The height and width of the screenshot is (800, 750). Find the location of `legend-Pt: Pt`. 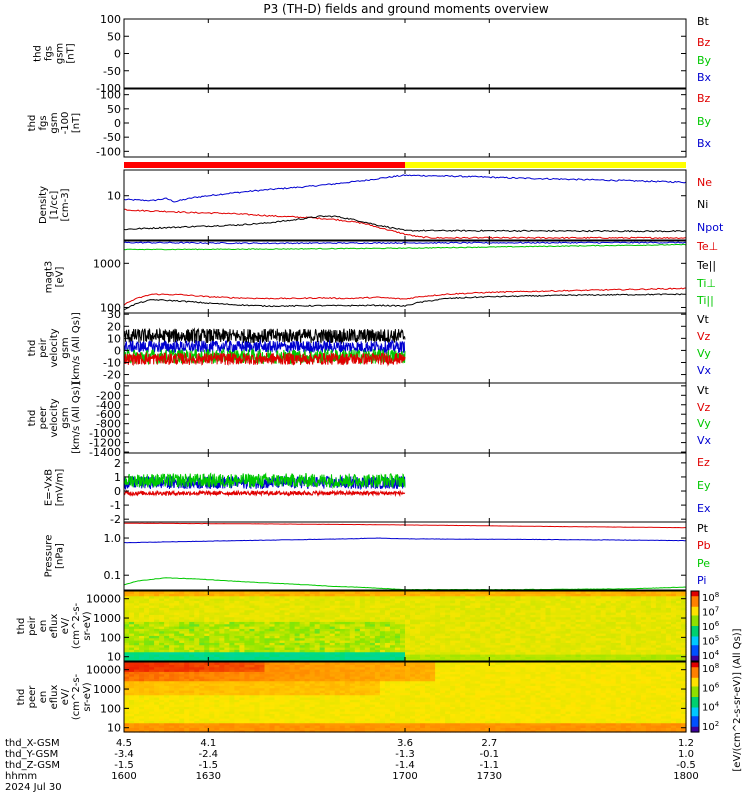

legend-Pt: Pt is located at coordinates (703, 528).